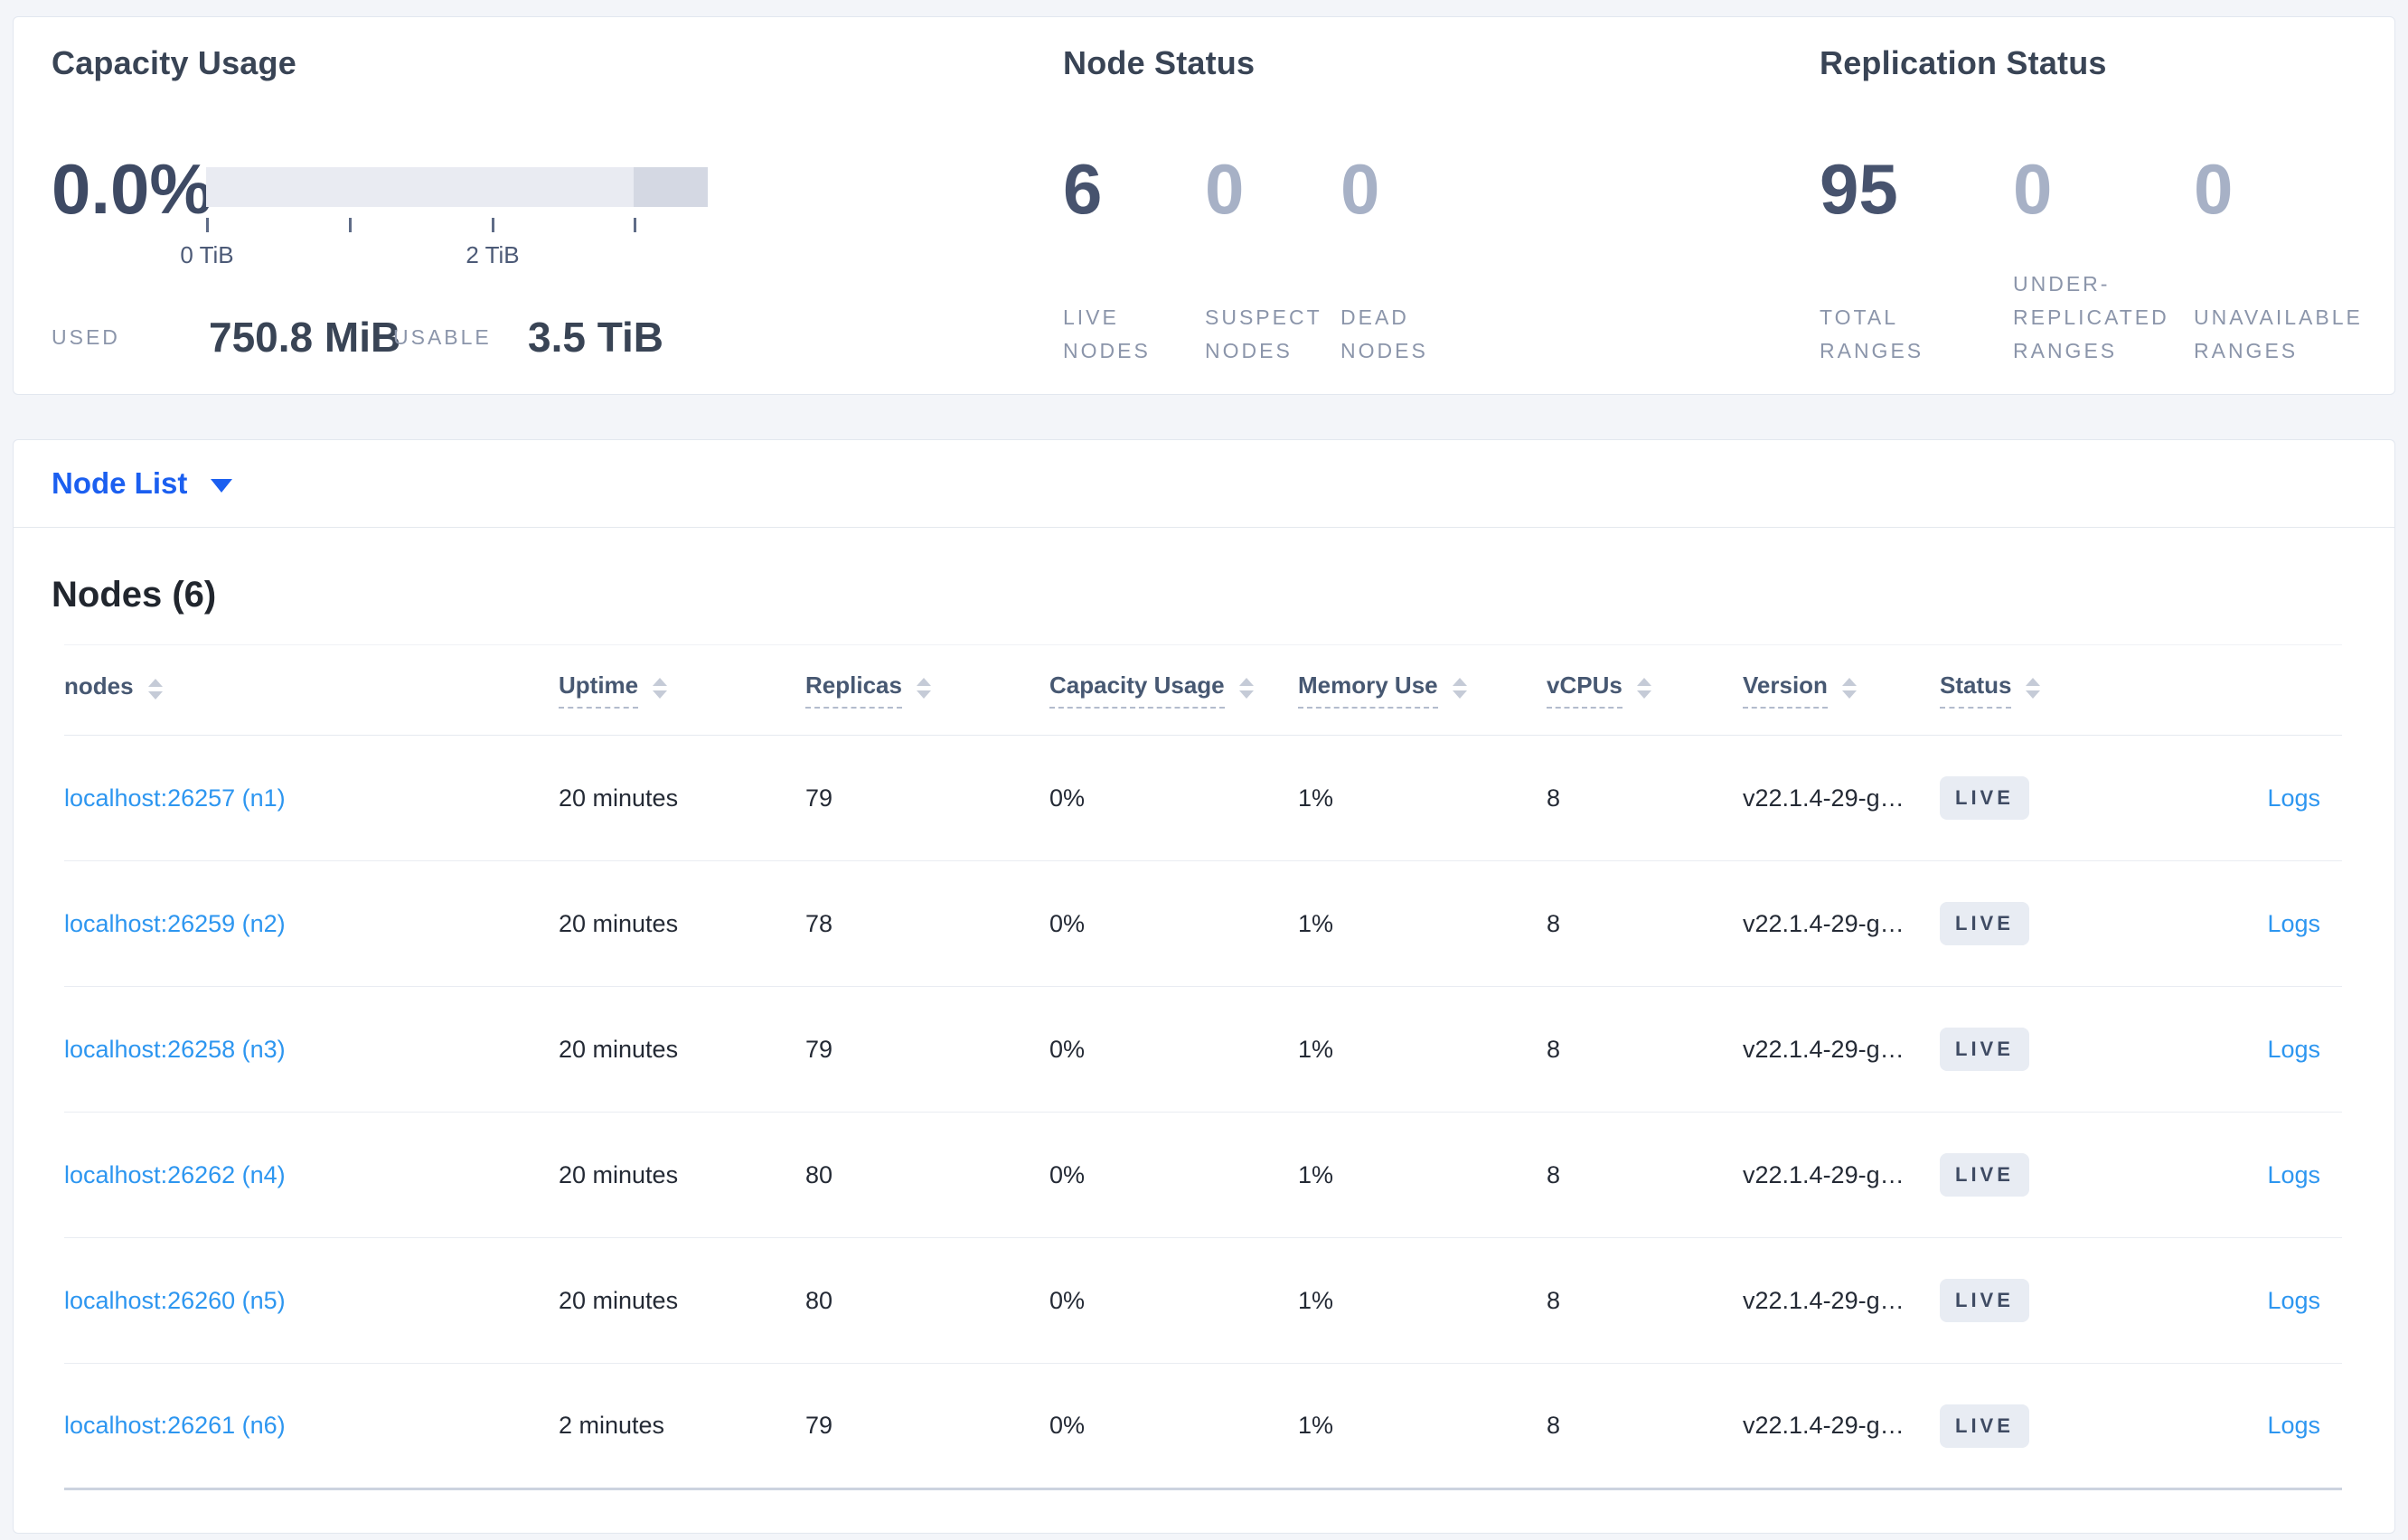  What do you see at coordinates (207, 254) in the screenshot?
I see `axis-tick-label: 0 TiB` at bounding box center [207, 254].